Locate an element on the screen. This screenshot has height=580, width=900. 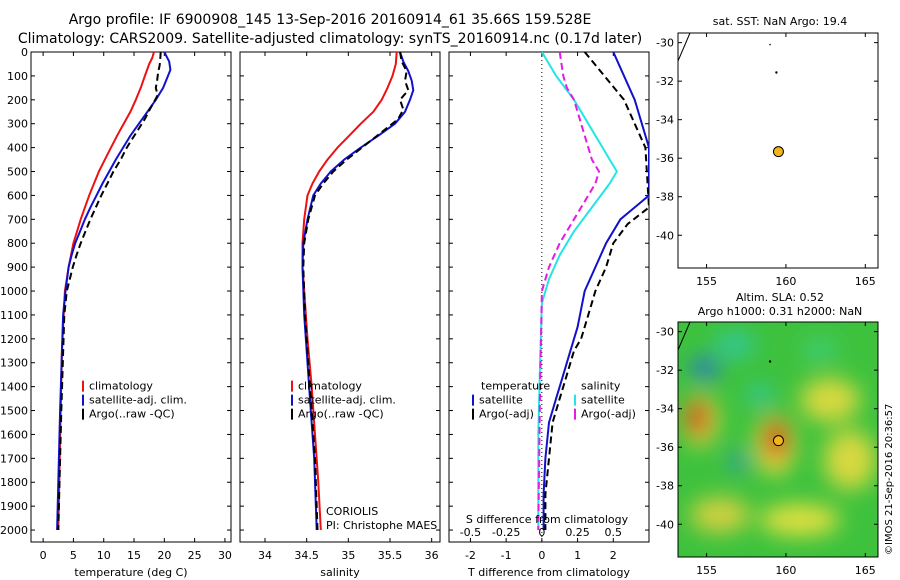
altimetry-title-1: Altim. SLA: 0.52 is located at coordinates (780, 297).